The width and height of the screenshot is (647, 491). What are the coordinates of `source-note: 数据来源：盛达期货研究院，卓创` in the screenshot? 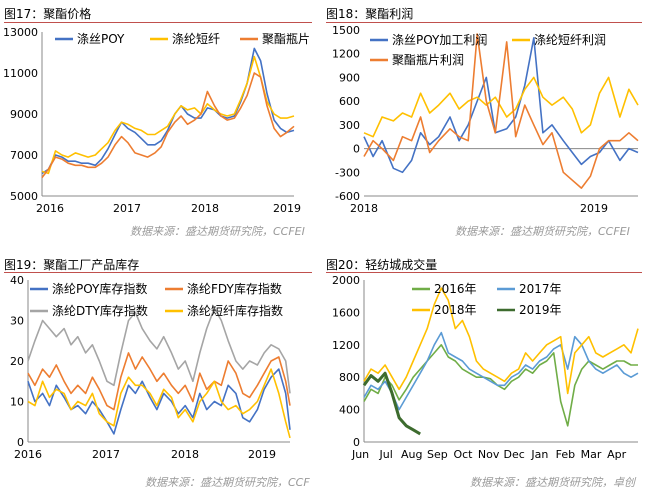 It's located at (552, 482).